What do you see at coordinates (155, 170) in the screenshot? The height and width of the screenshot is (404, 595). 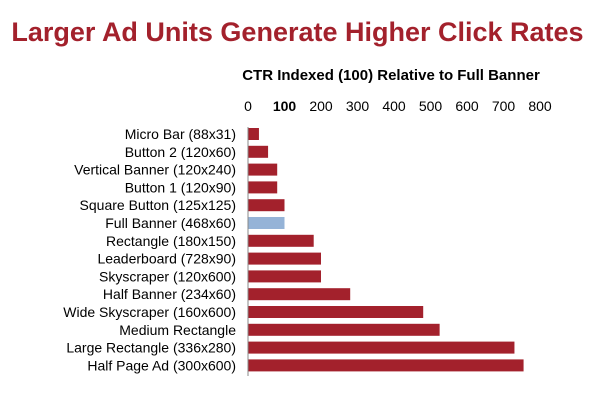 I see `category-label: Vertical Banner (120x240)` at bounding box center [155, 170].